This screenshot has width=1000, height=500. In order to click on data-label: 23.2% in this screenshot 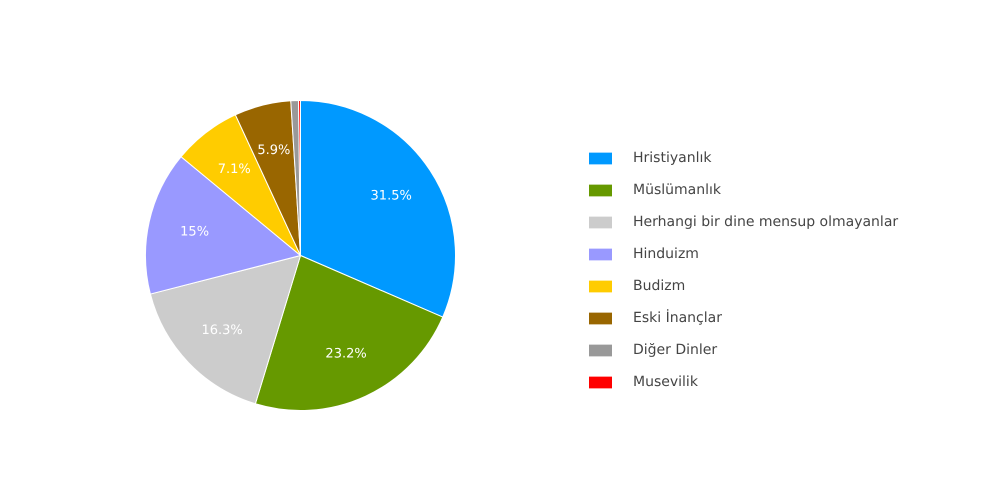, I will do `click(346, 354)`.